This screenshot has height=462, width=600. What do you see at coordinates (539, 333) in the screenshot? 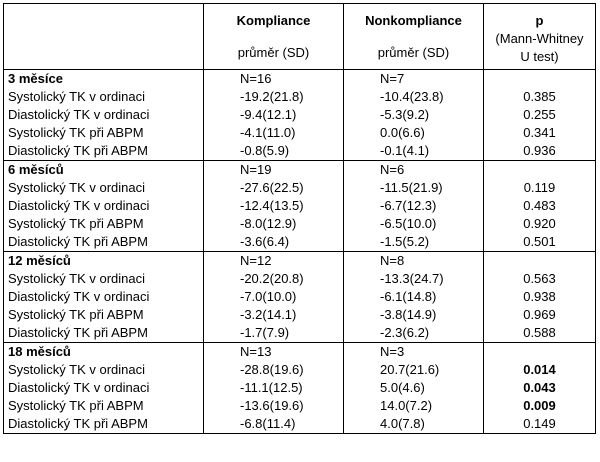
I see `p-value: 0.588` at bounding box center [539, 333].